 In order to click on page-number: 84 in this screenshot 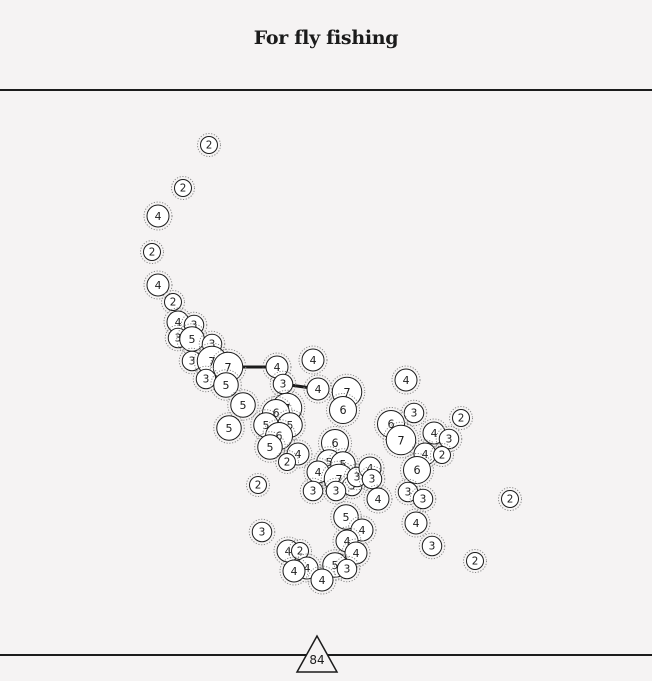, I will do `click(316, 660)`.